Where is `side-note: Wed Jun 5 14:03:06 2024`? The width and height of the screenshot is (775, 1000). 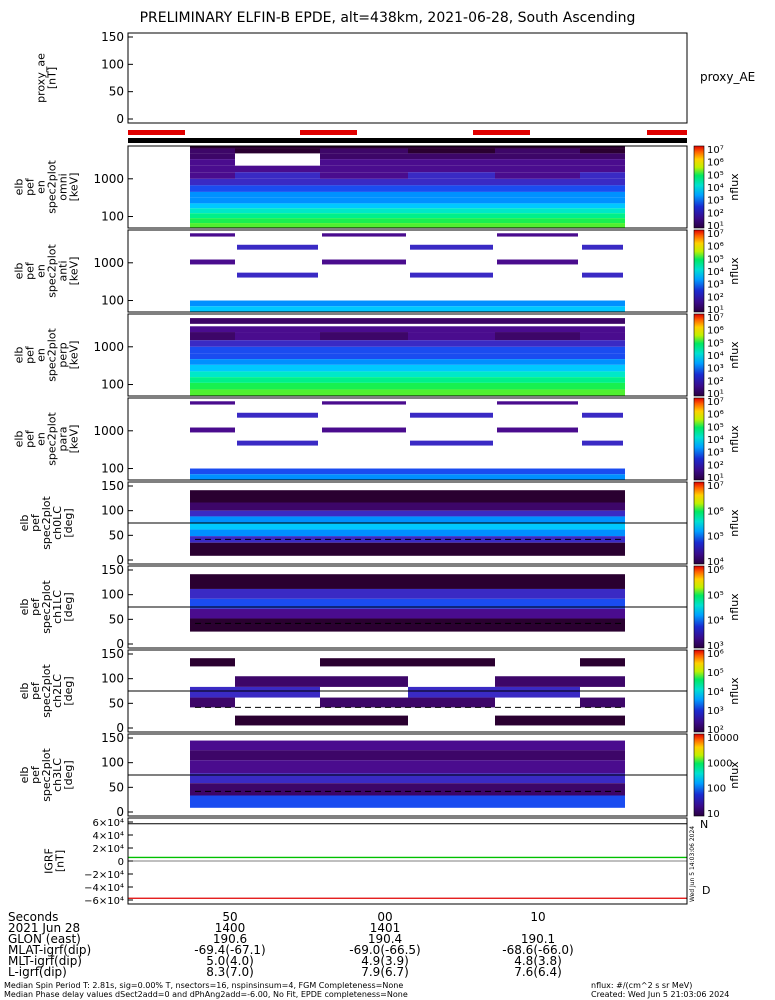 side-note: Wed Jun 5 14:03:06 2024 is located at coordinates (692, 864).